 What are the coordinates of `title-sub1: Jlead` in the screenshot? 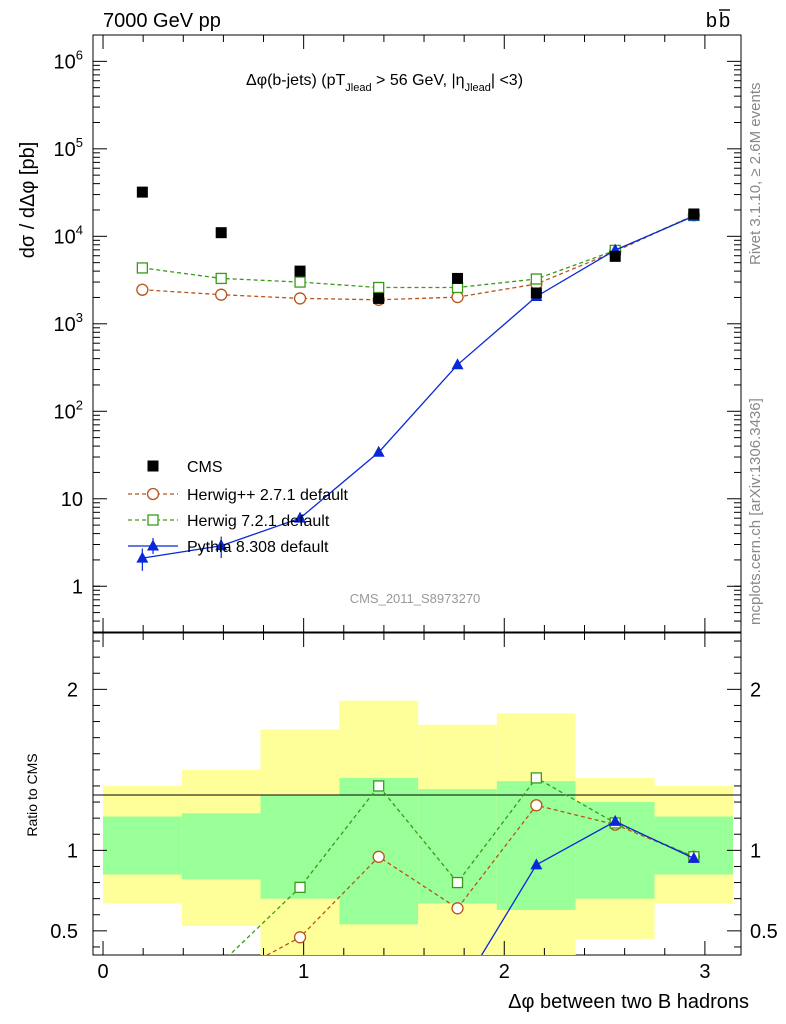 It's located at (358, 88).